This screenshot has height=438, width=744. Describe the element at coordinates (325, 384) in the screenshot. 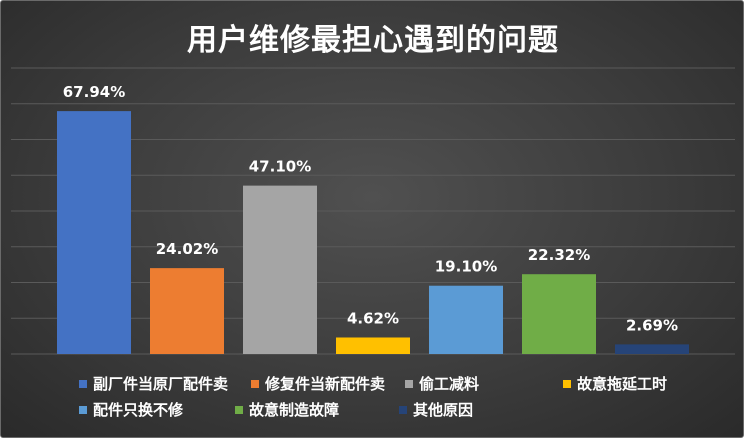

I see `legend-label: 修复件当新配件卖` at that location.